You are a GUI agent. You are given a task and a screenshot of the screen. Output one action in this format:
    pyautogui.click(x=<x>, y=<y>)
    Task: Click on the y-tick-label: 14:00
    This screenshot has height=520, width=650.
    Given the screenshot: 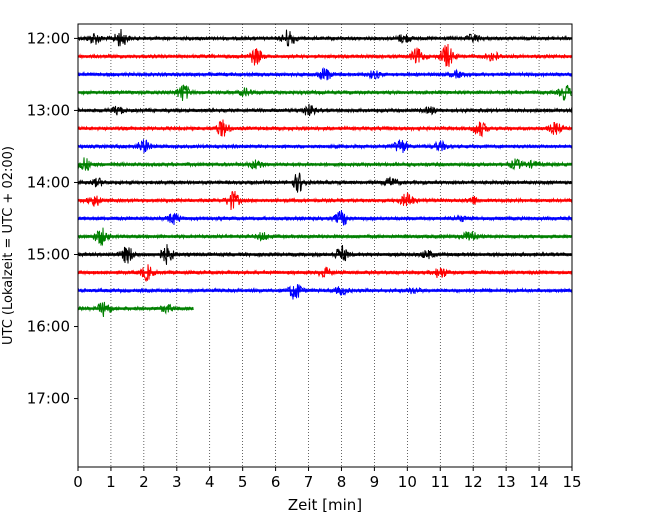 What is the action you would take?
    pyautogui.click(x=48, y=182)
    